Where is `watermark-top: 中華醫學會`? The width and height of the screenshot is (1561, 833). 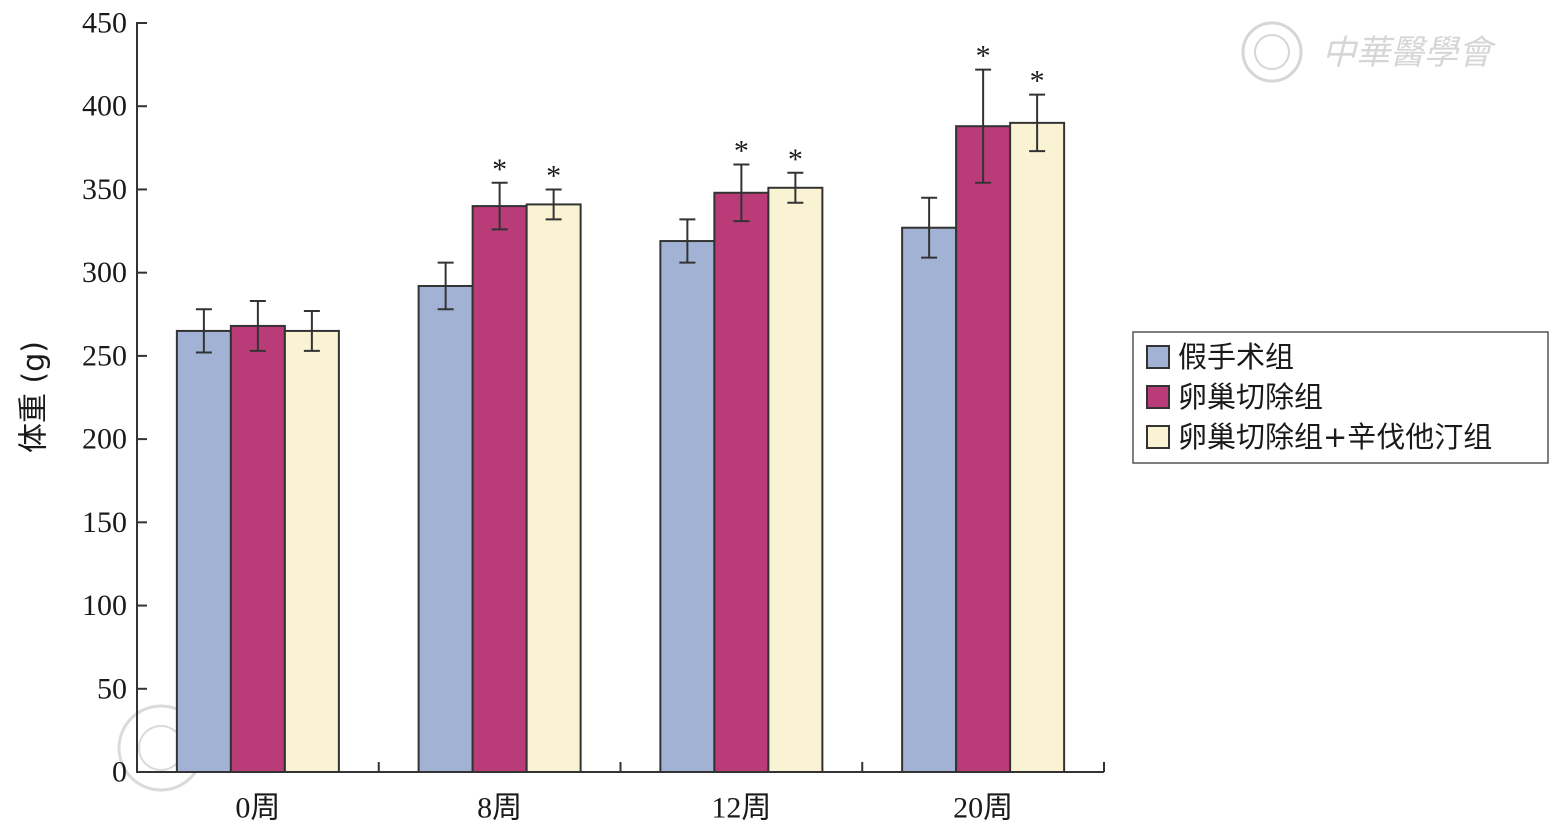 watermark-top: 中華醫學會 is located at coordinates (1369, 52).